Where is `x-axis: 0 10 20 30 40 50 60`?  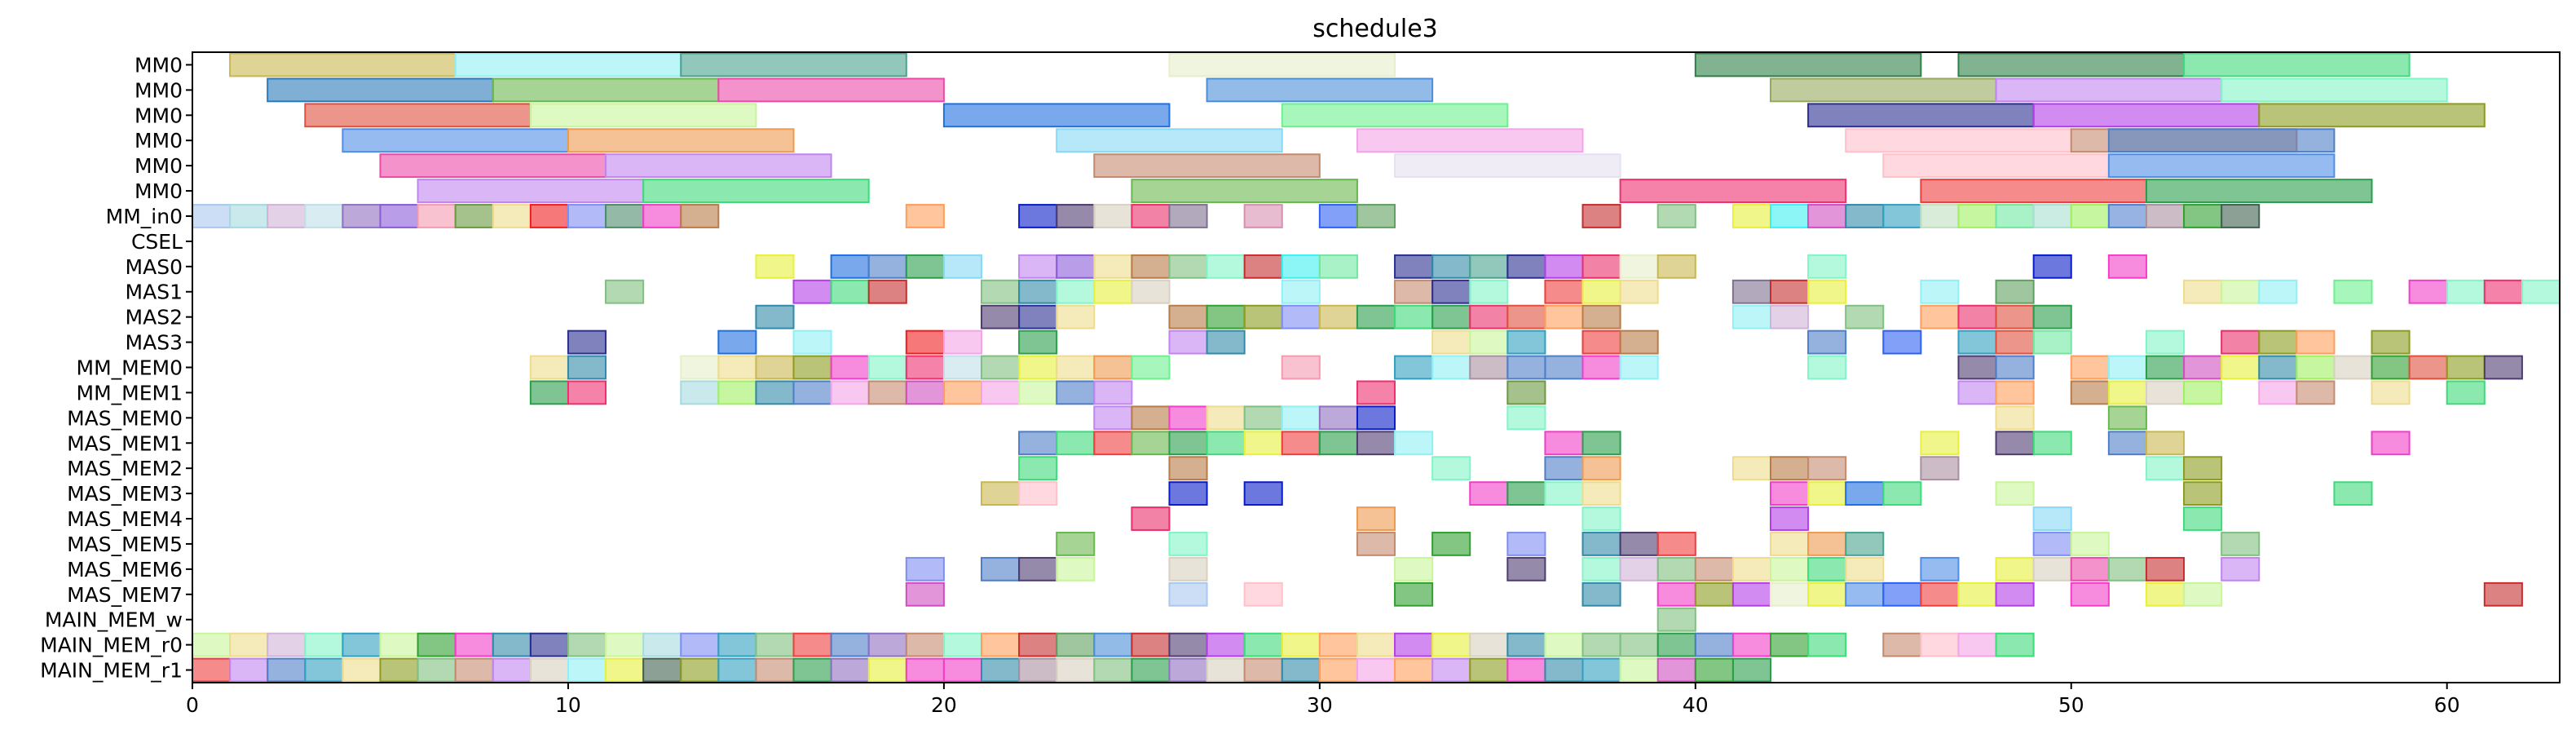
x-axis: 0 10 20 30 40 50 60 is located at coordinates (1323, 700).